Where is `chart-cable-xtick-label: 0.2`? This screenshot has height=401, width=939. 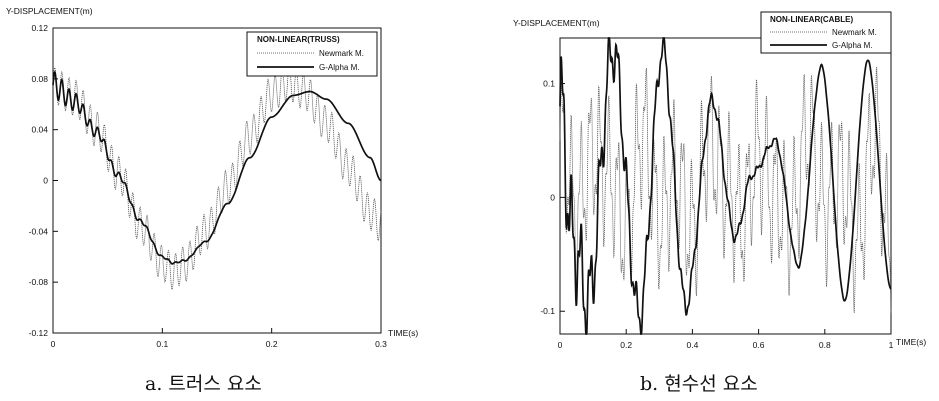 chart-cable-xtick-label: 0.2 is located at coordinates (626, 345).